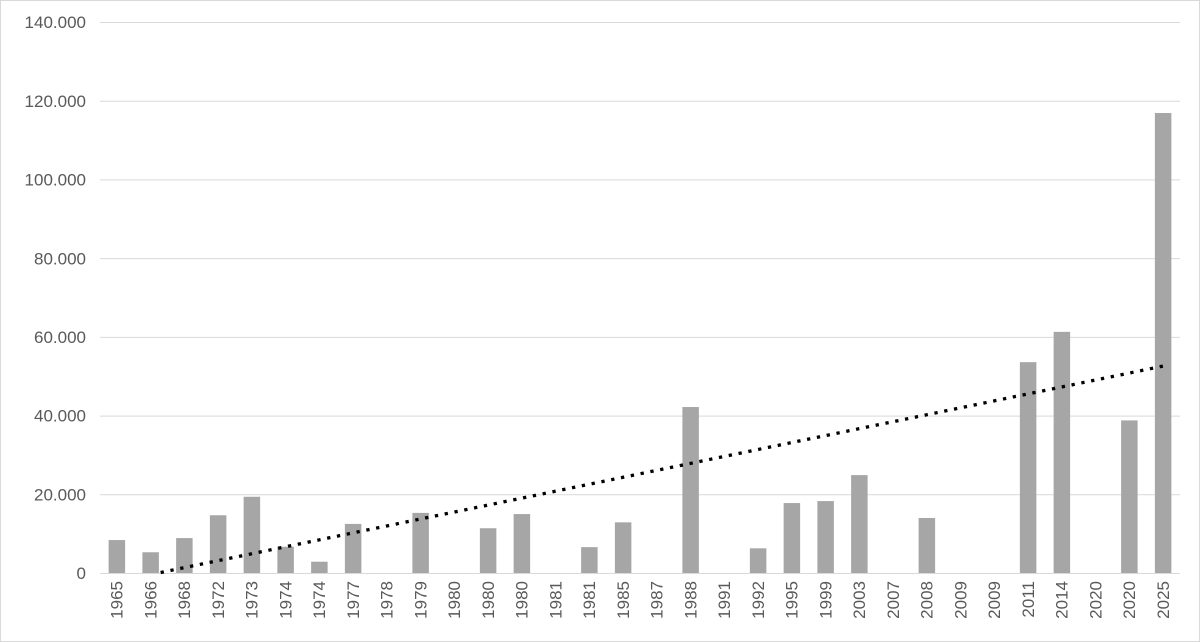 This screenshot has height=642, width=1200. What do you see at coordinates (724, 600) in the screenshot?
I see `x-axis-tick-label: 1991` at bounding box center [724, 600].